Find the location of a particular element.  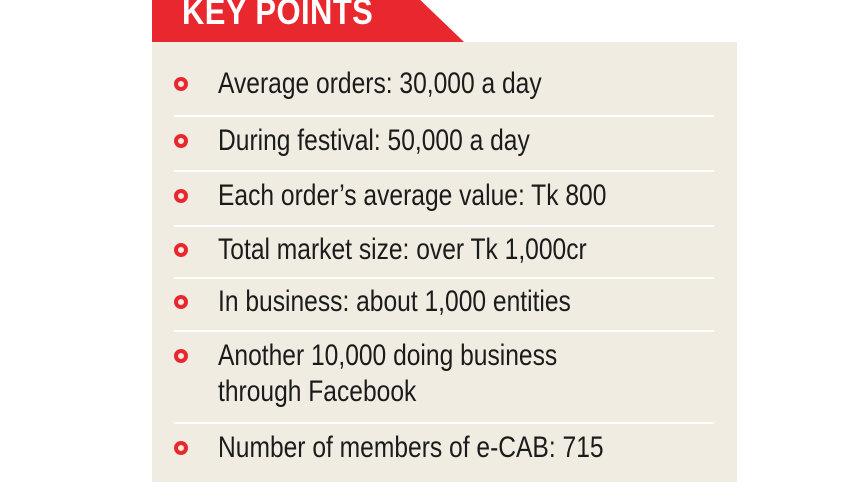

point-text: Another 10,000 doing business is located at coordinates (388, 355).